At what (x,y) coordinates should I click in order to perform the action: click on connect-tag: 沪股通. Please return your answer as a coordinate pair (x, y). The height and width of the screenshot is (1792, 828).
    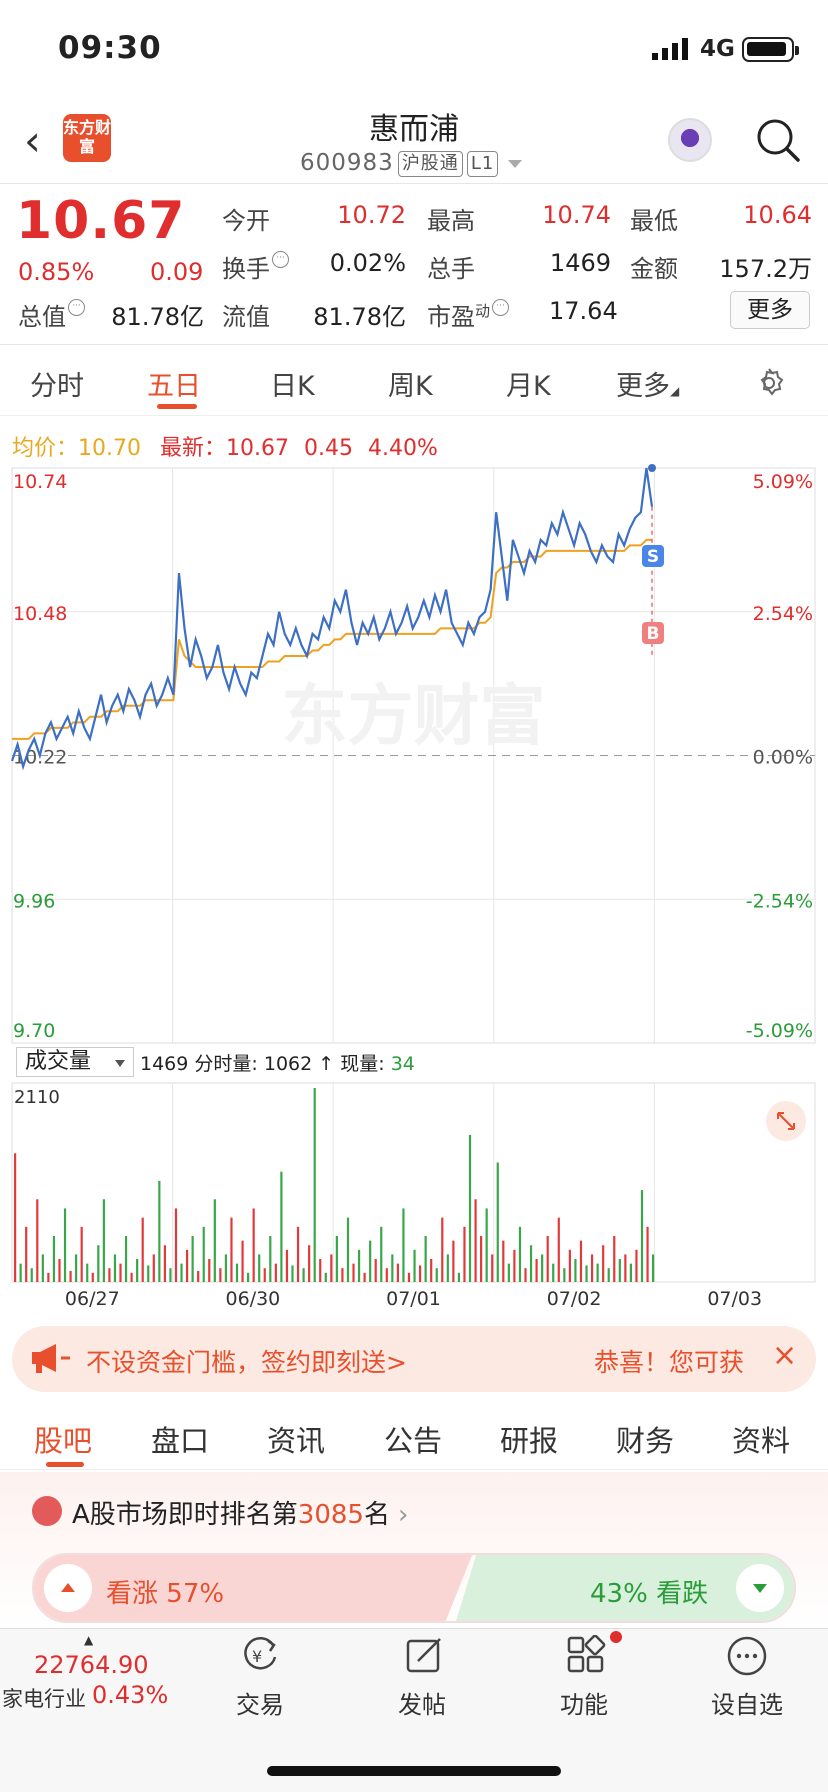
    Looking at the image, I should click on (430, 163).